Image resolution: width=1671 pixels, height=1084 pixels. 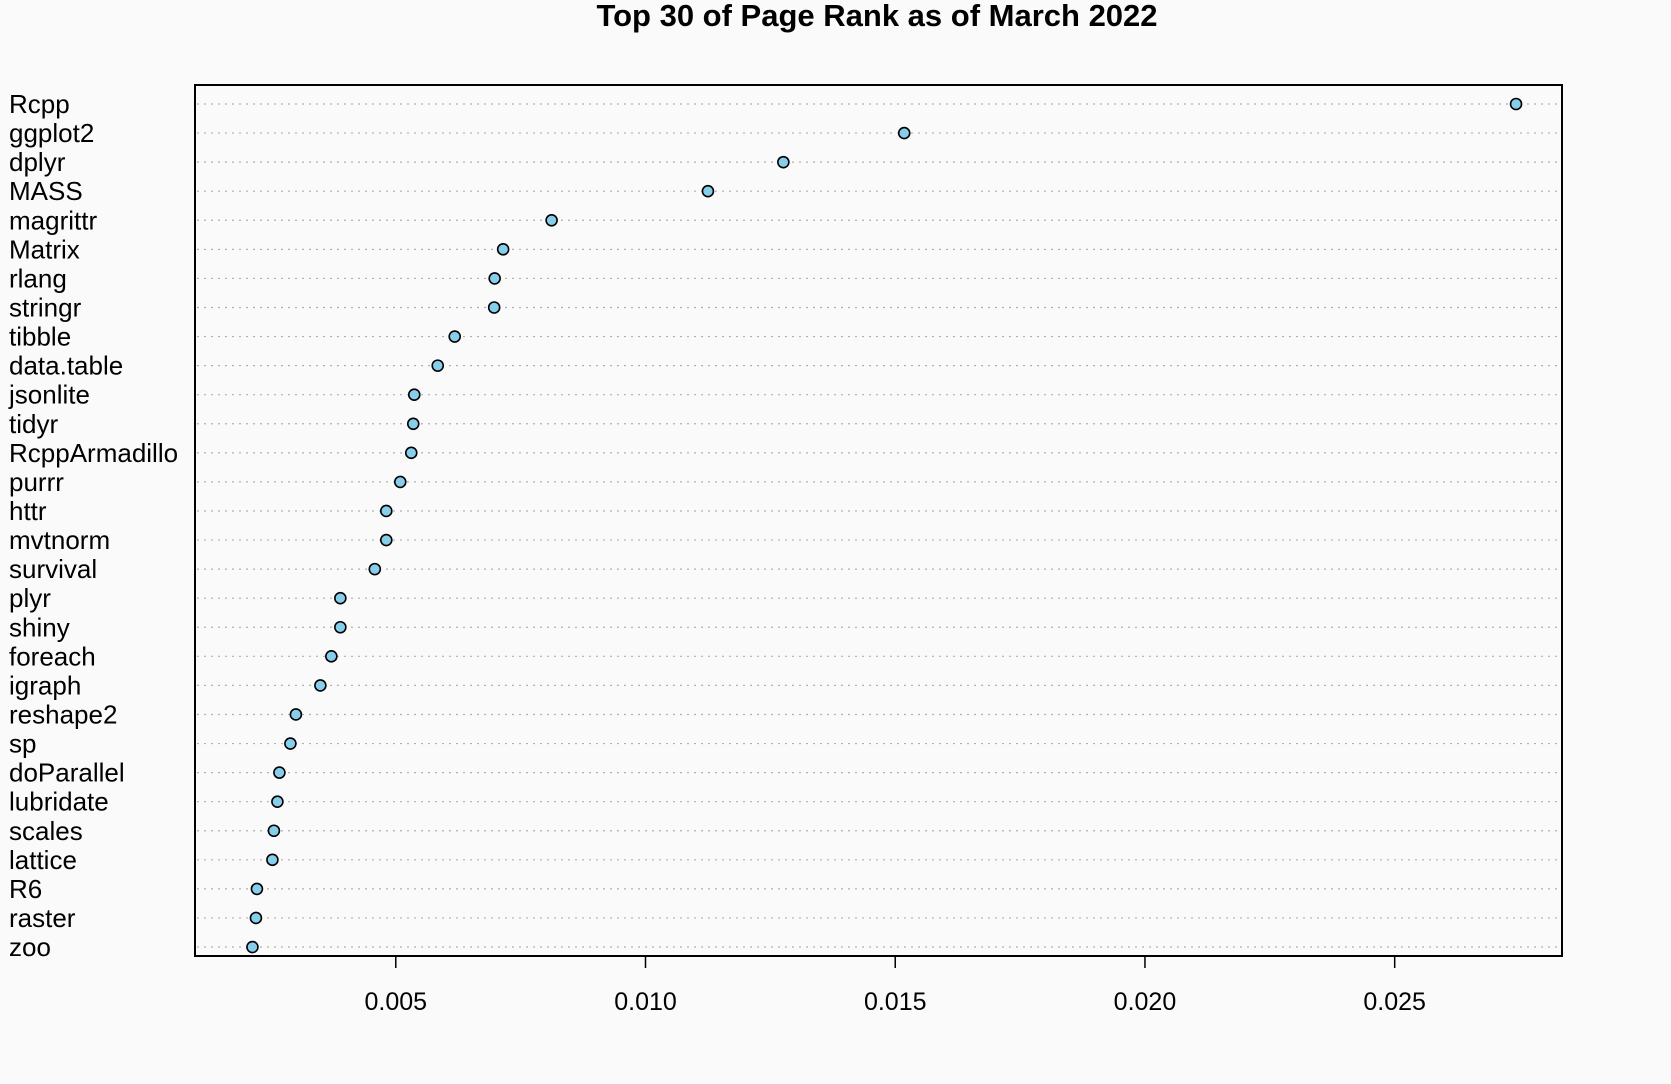 What do you see at coordinates (28, 511) in the screenshot?
I see `category-label: httr` at bounding box center [28, 511].